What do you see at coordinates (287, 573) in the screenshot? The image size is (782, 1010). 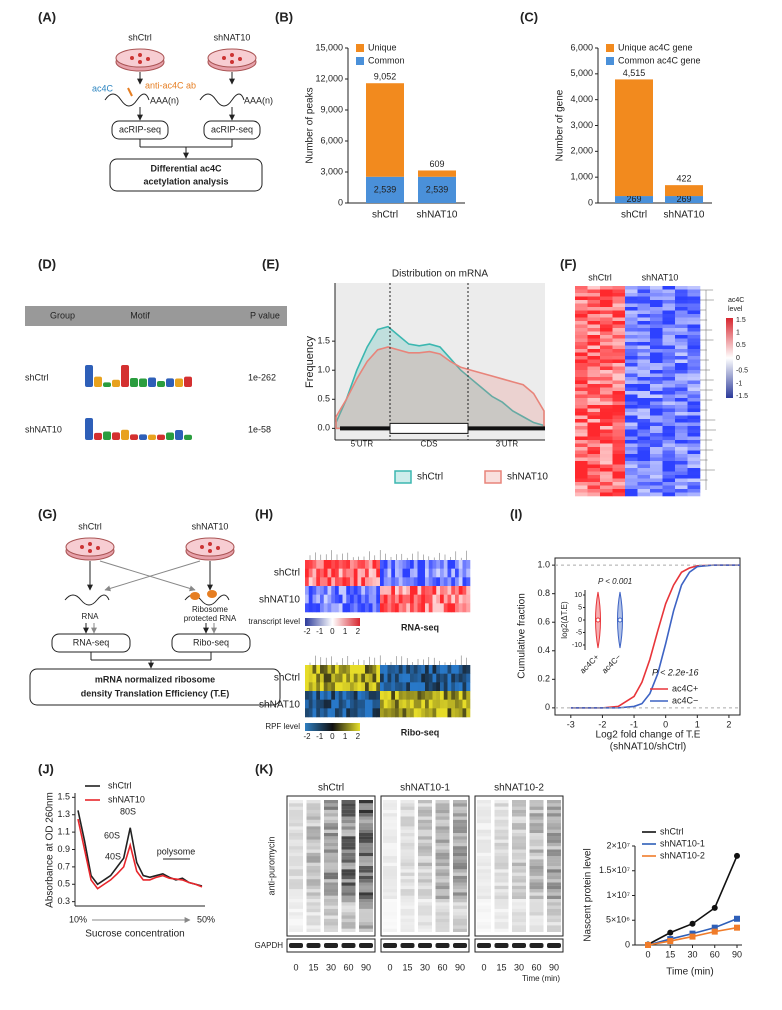 I see `group-label: shCtrl` at bounding box center [287, 573].